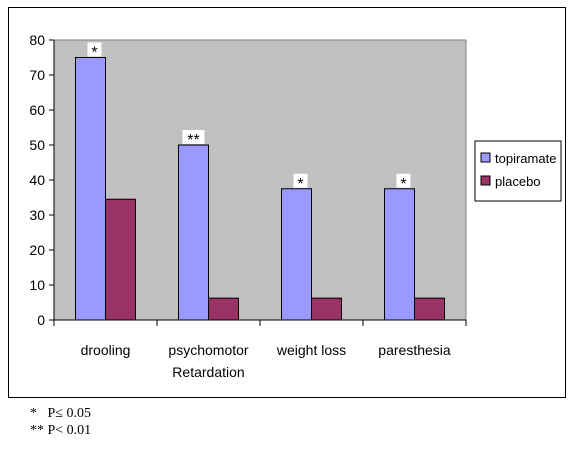  Describe the element at coordinates (37, 250) in the screenshot. I see `y-tick-label: 20` at that location.